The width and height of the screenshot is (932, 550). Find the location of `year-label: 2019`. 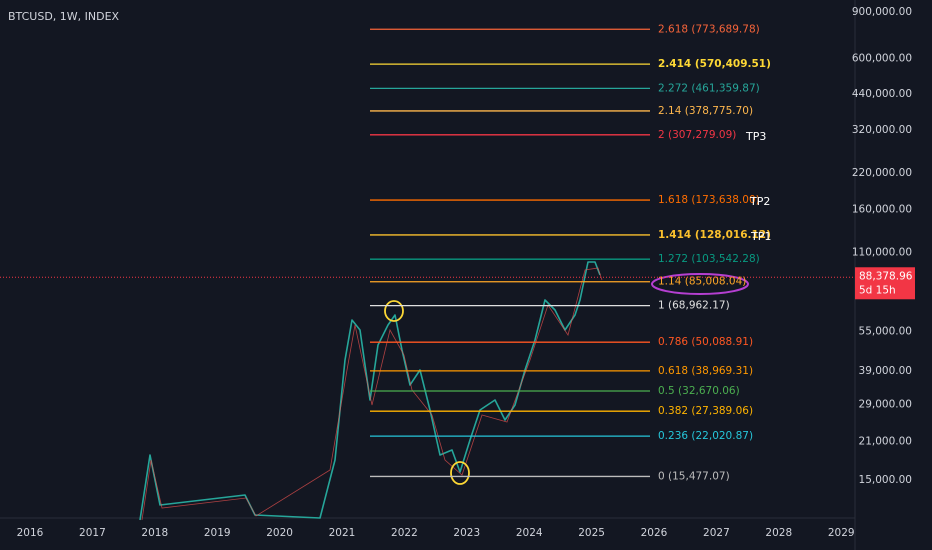

year-label: 2019 is located at coordinates (217, 533).